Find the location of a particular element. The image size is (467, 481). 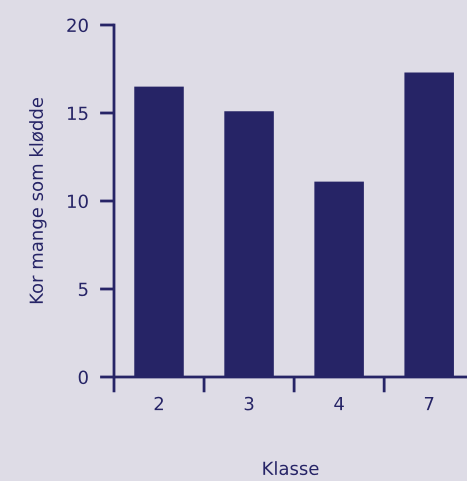

x-axis-title: Klasse is located at coordinates (290, 468).